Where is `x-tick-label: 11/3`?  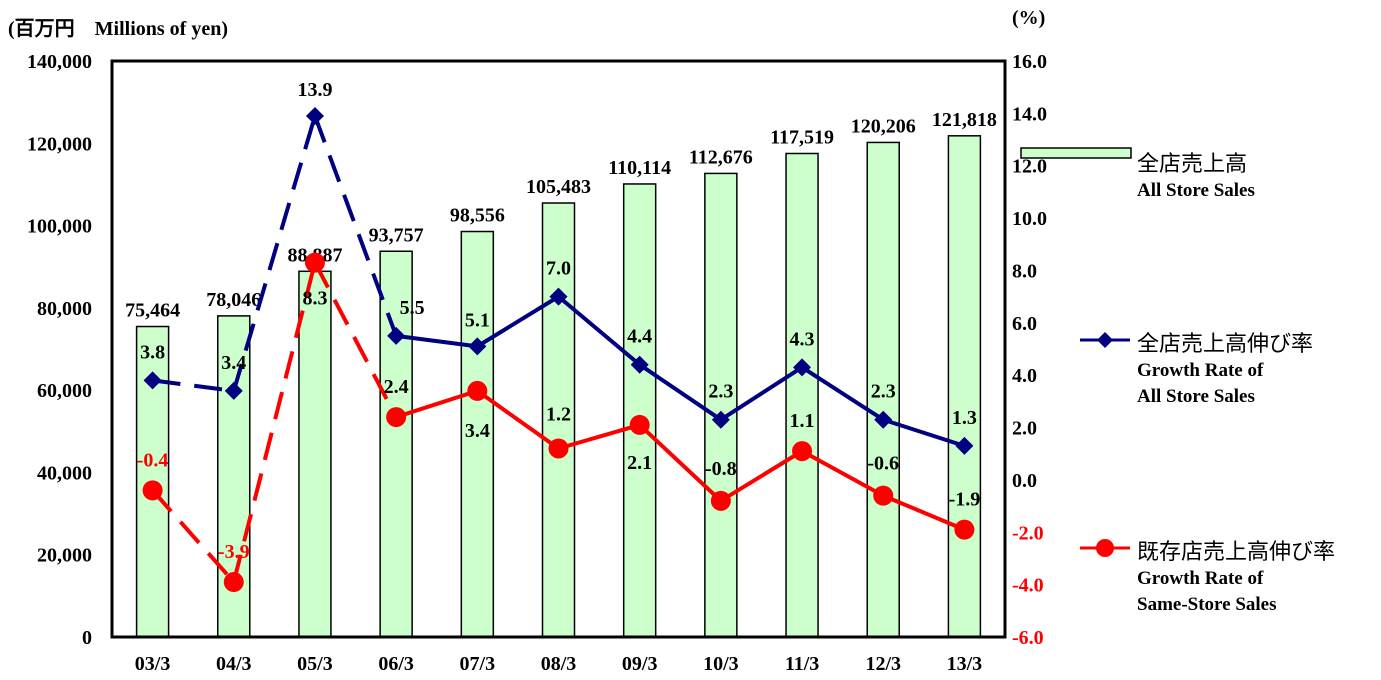 x-tick-label: 11/3 is located at coordinates (802, 664).